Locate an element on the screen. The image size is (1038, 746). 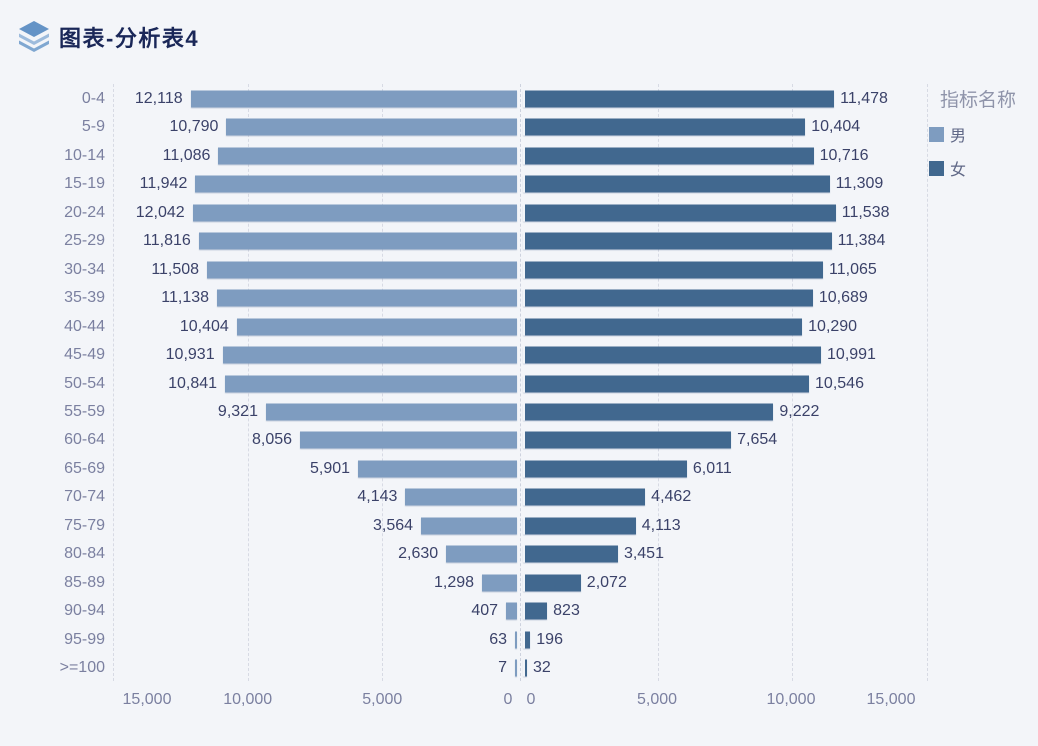
legend: 指标名称 男 女 is located at coordinates (972, 132).